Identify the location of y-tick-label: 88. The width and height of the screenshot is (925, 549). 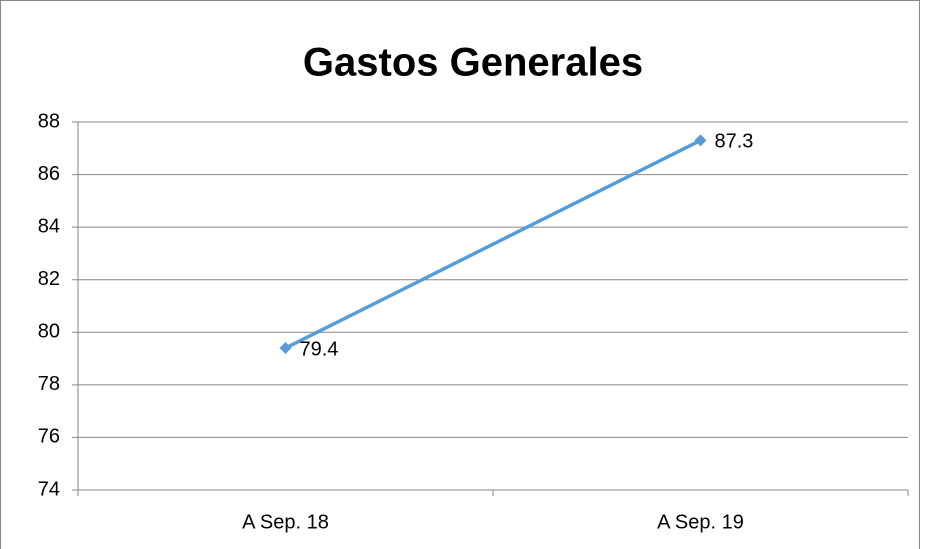
(49, 121).